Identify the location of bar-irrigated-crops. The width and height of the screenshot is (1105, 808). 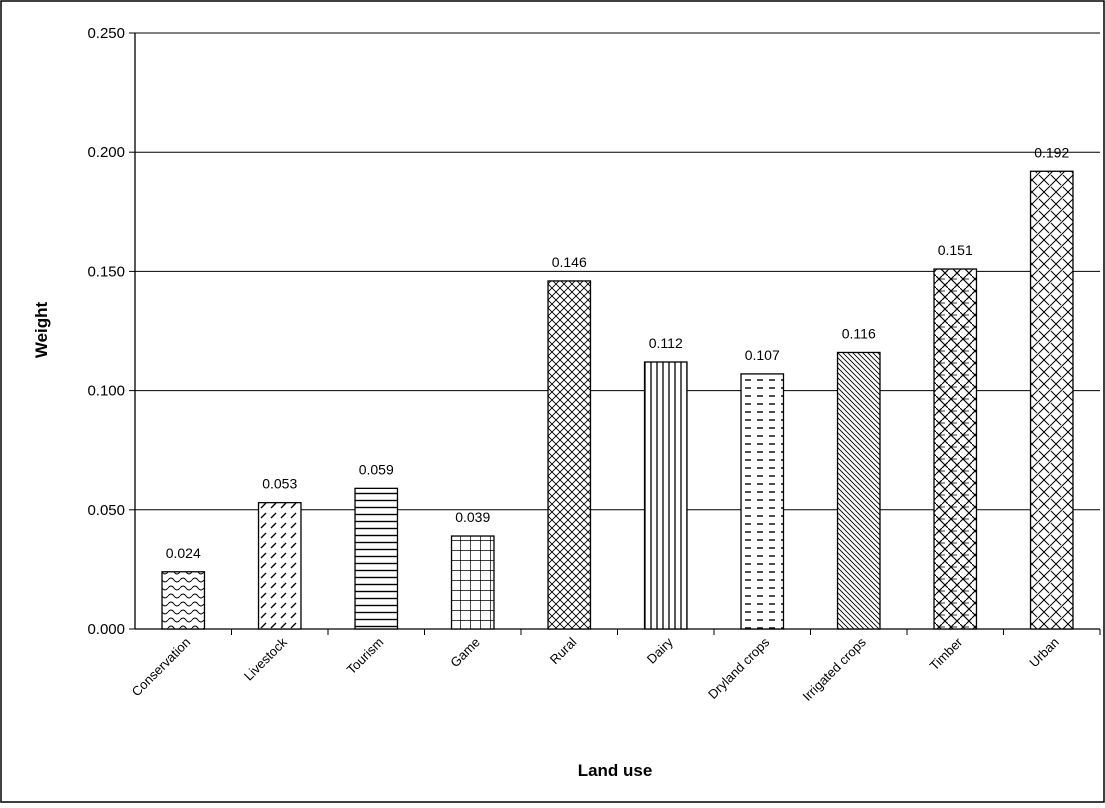
(858, 490).